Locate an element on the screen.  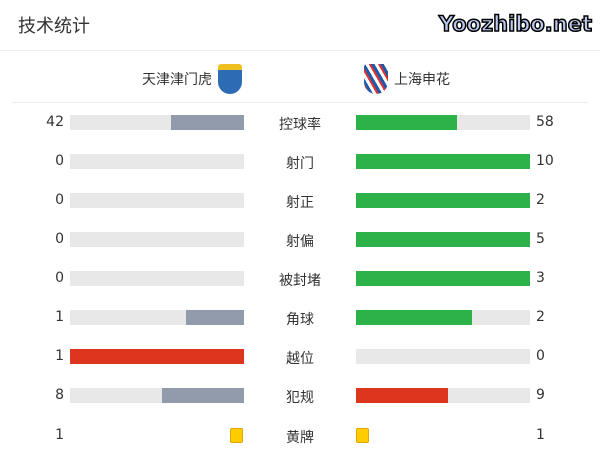
stat-label: 被封堵 is located at coordinates (300, 281).